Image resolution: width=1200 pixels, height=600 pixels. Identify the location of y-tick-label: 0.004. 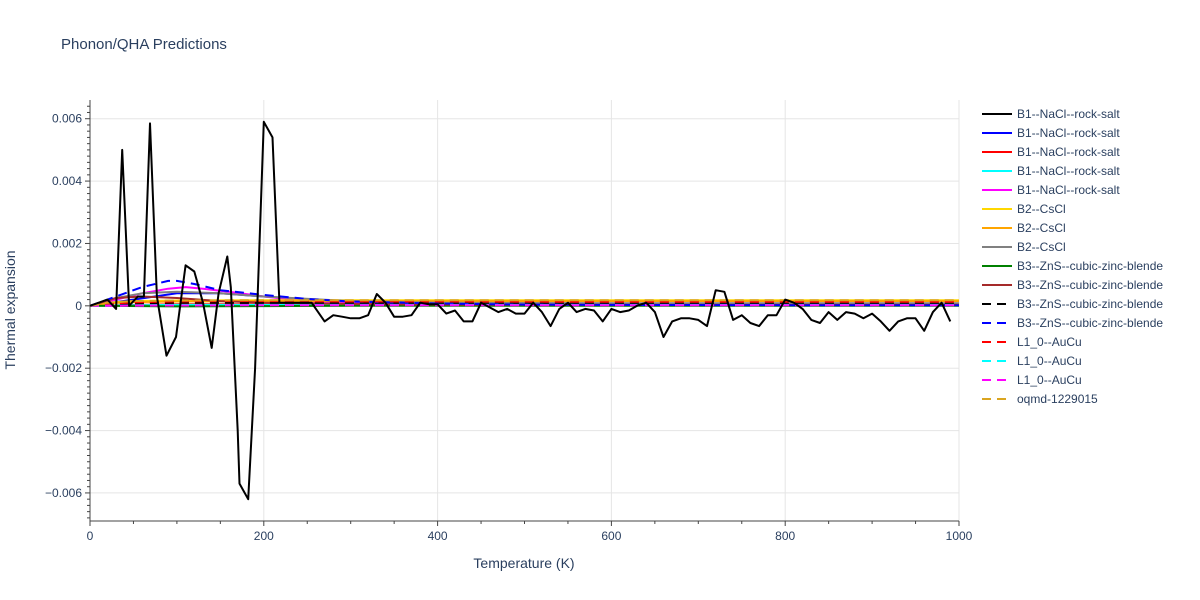
(67, 181).